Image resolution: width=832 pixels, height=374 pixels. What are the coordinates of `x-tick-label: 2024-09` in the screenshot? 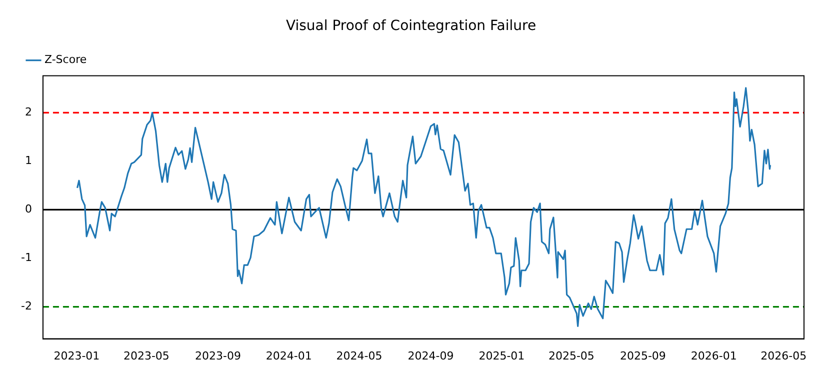 It's located at (431, 355).